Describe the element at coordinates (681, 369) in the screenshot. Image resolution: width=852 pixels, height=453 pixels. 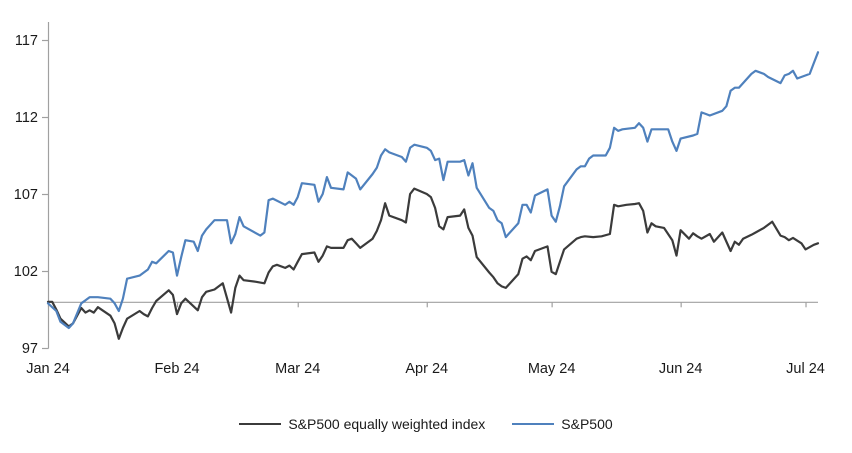
I see `x-axis-tick-label: Jun 24` at that location.